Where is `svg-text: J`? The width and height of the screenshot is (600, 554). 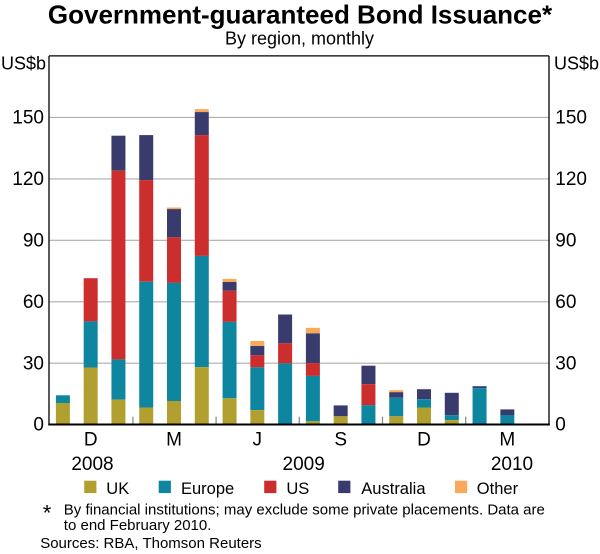 svg-text: J is located at coordinates (258, 439).